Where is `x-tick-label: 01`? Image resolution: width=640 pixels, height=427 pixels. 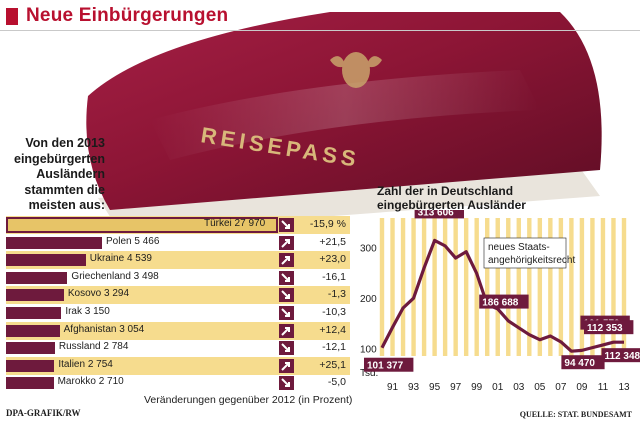 x-tick-label: 01 is located at coordinates (498, 387).